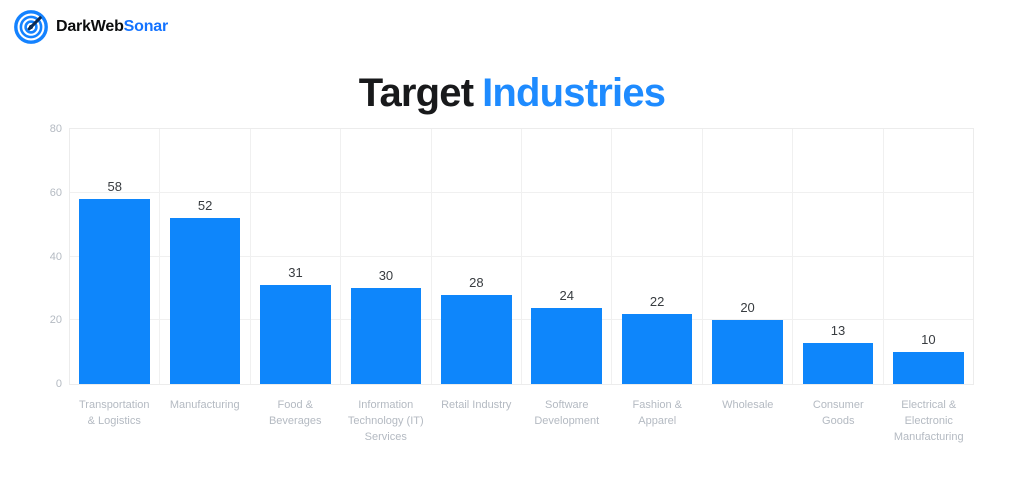 The height and width of the screenshot is (487, 1024). What do you see at coordinates (146, 26) in the screenshot?
I see `brand-name-accent: Sonar` at bounding box center [146, 26].